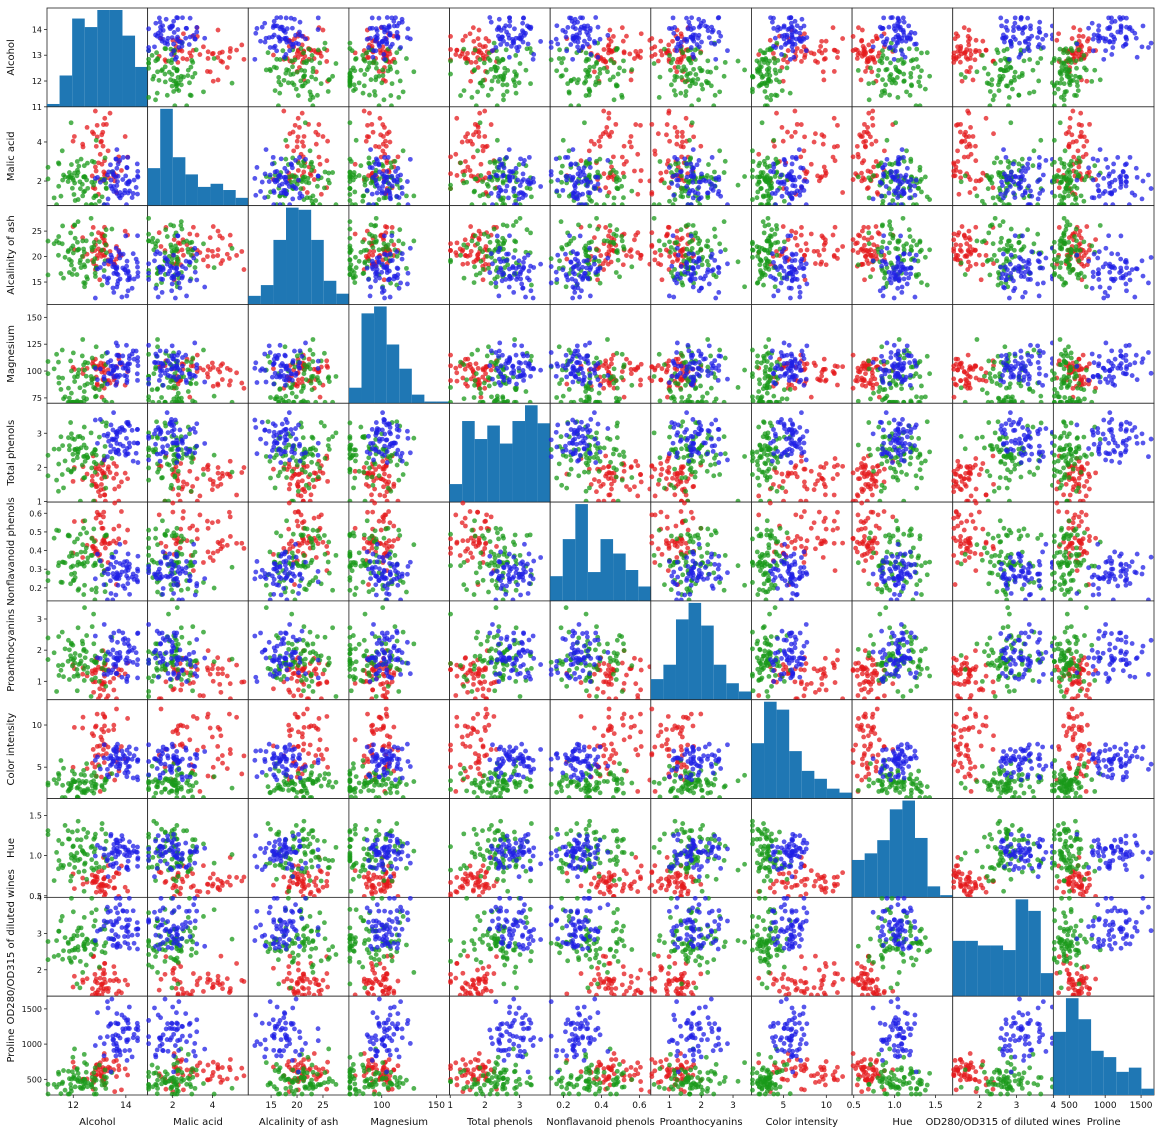 Image resolution: width=1169 pixels, height=1140 pixels. What do you see at coordinates (600, 157) in the screenshot?
I see `cell-malic-acid-vs-nonflavanoid-phenols` at bounding box center [600, 157].